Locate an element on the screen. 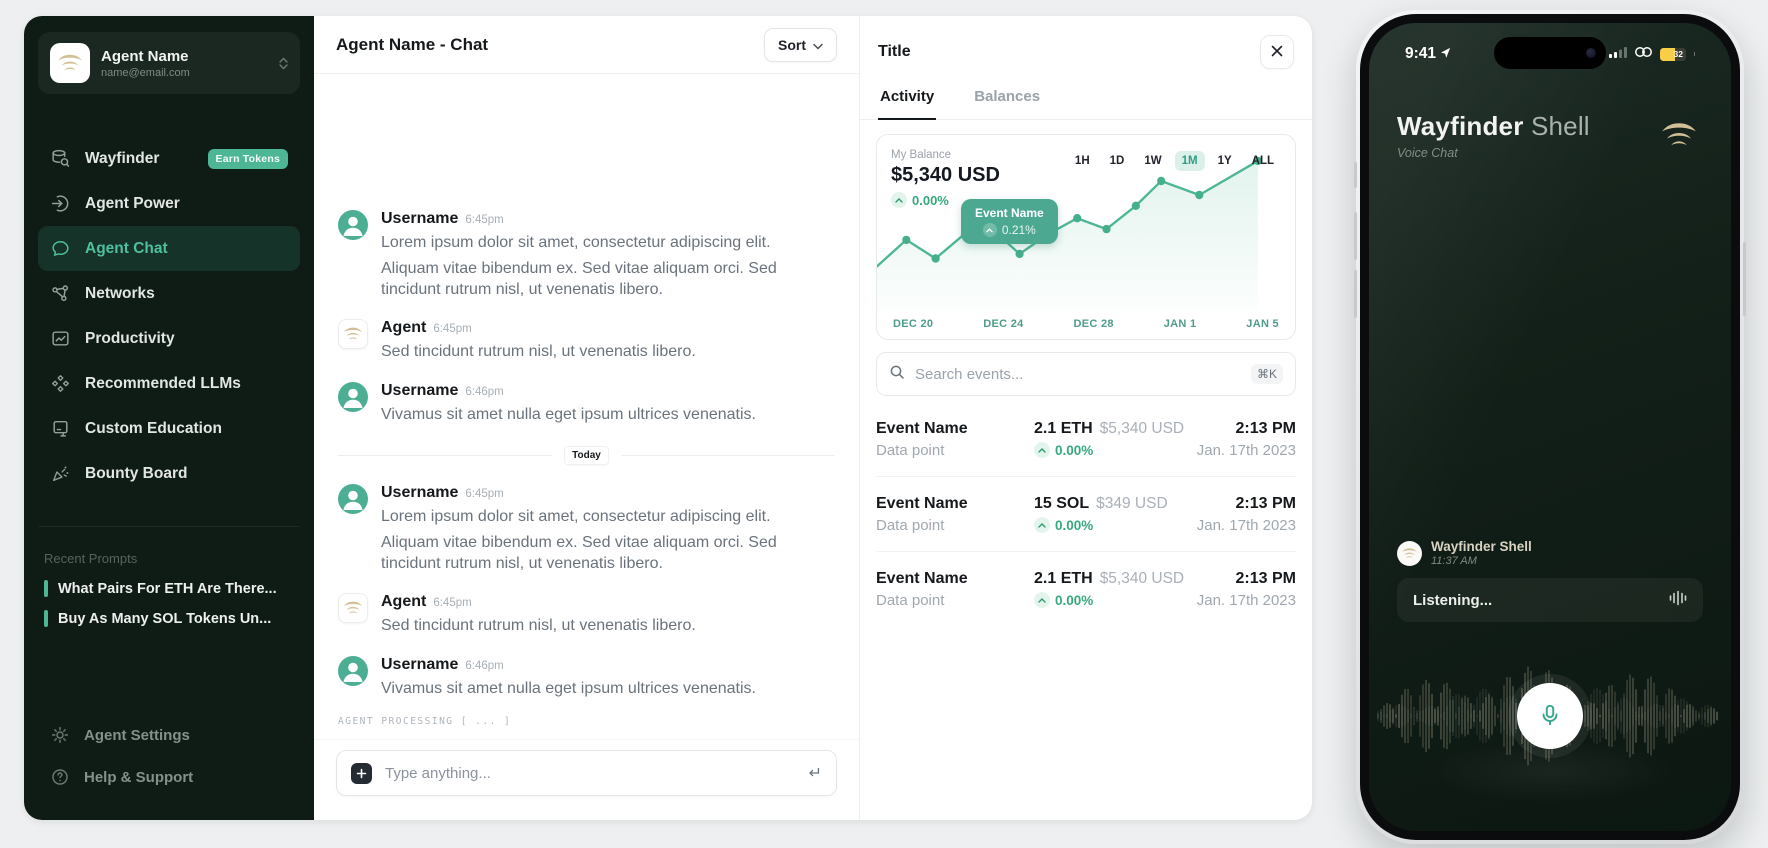  shell-avatar is located at coordinates (1409, 553).